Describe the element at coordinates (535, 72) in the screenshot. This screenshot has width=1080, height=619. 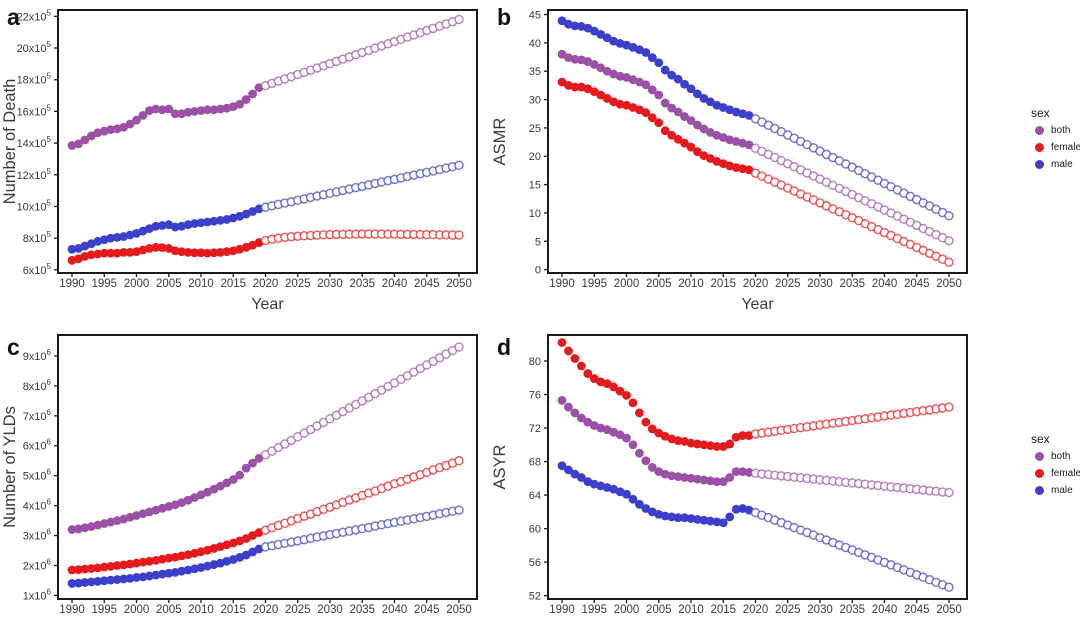
I see `svg-text: 35` at that location.